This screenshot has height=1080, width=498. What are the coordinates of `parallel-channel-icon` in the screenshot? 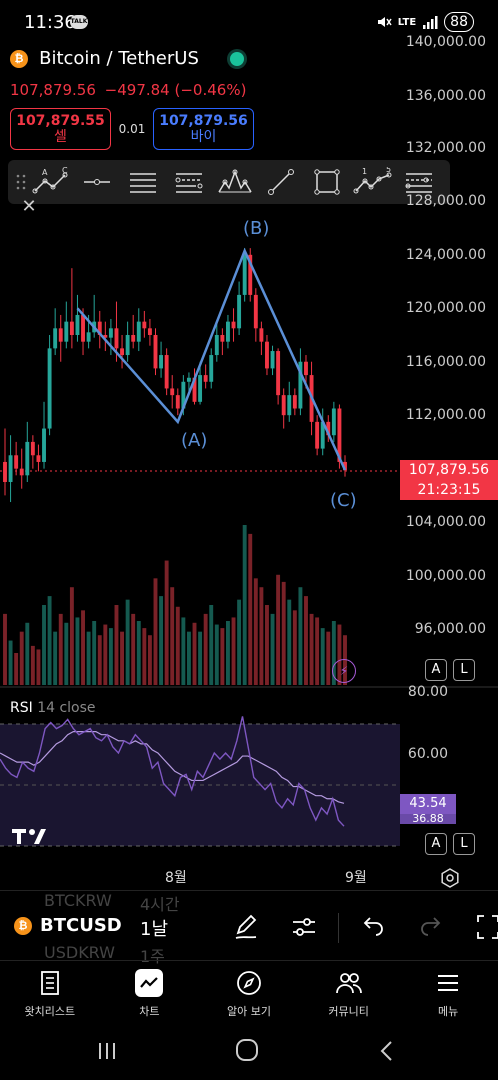 It's located at (143, 182).